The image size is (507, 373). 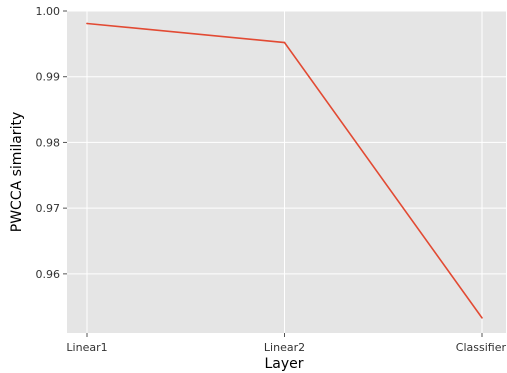 I want to click on y-axis-ticks: 0.96 0.97 0.98 0.99 1.00, so click(x=51, y=143).